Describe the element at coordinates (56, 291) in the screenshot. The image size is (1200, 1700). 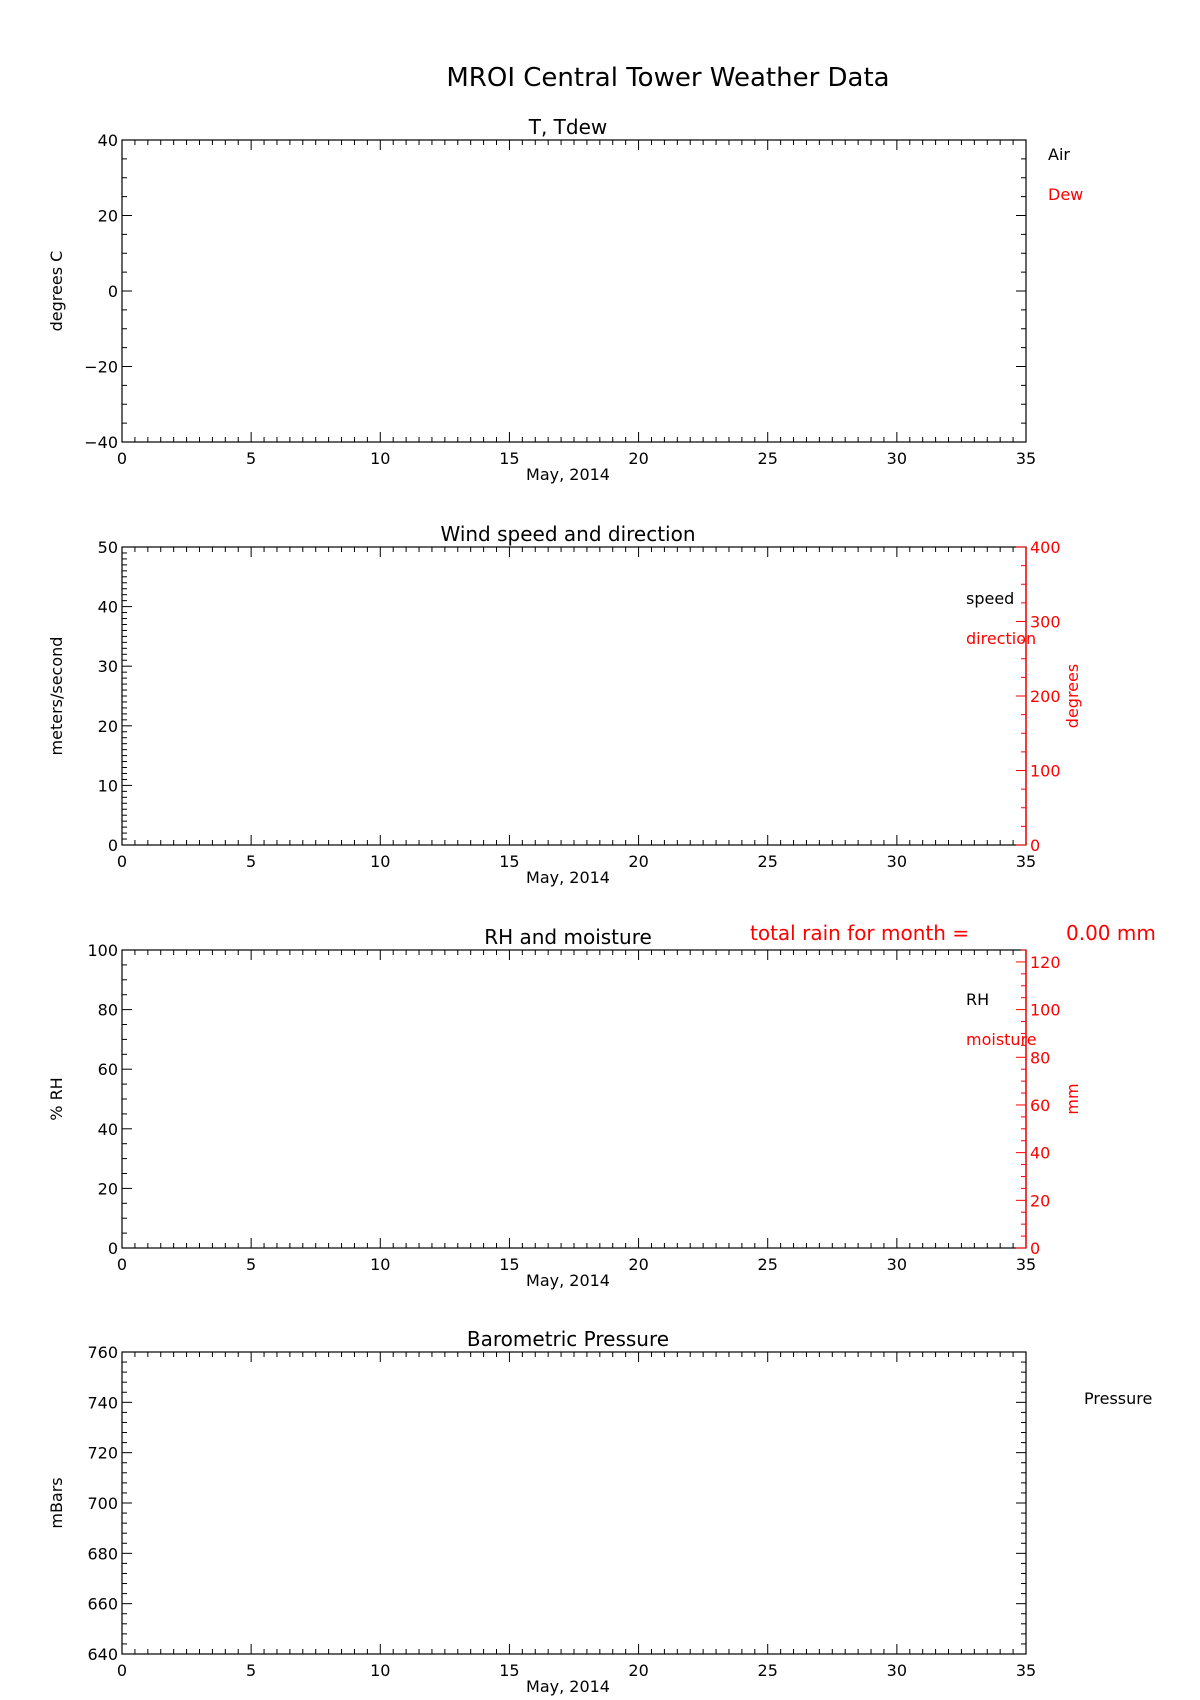
I see `y-axis-label: degrees C` at that location.